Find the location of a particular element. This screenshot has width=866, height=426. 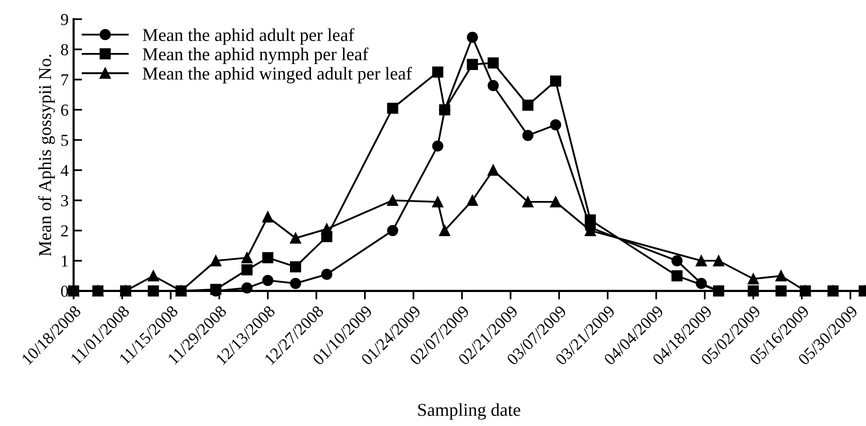

y-tick-label: 9 is located at coordinates (64, 20).